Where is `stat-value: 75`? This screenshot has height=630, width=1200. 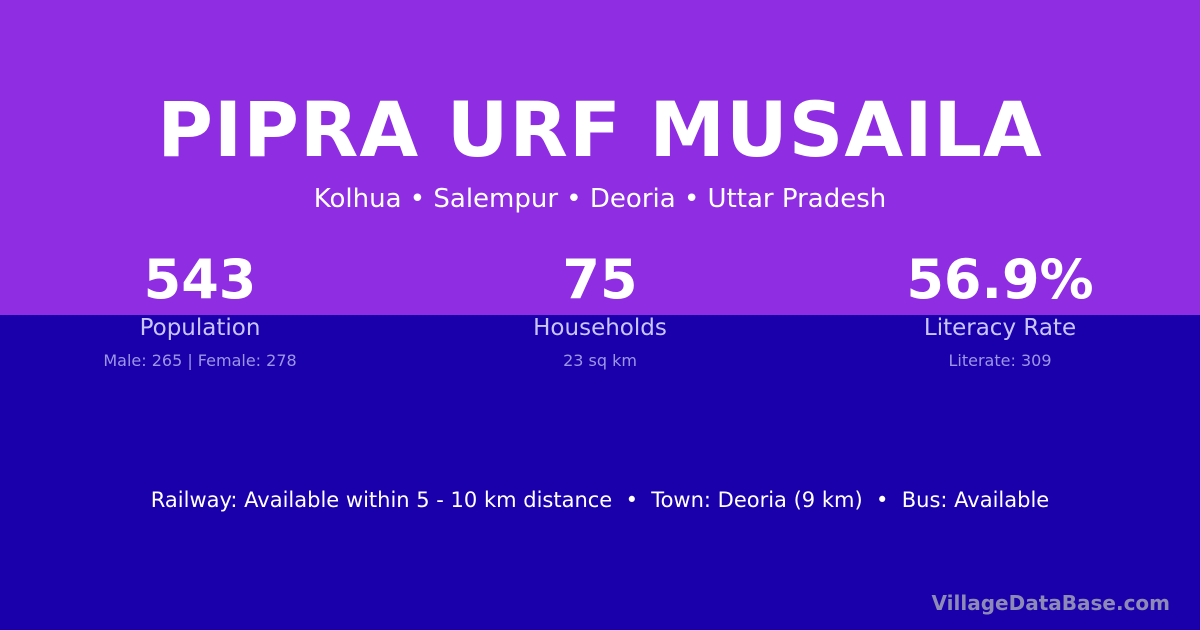 stat-value: 75 is located at coordinates (600, 279).